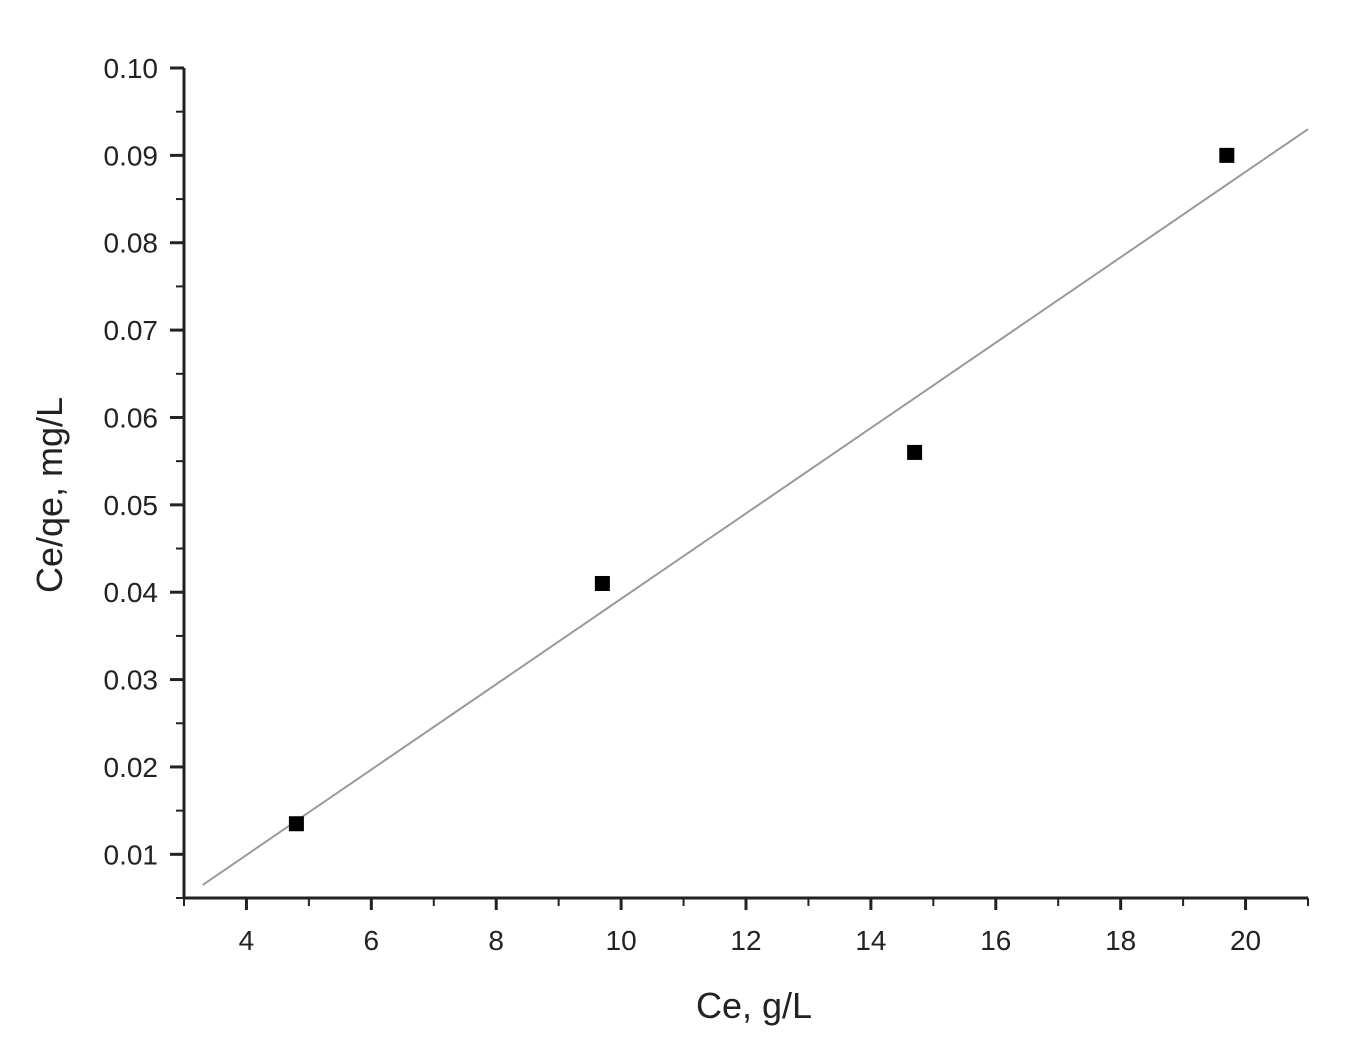  I want to click on x-axis-title: Ce, g/L, so click(754, 1005).